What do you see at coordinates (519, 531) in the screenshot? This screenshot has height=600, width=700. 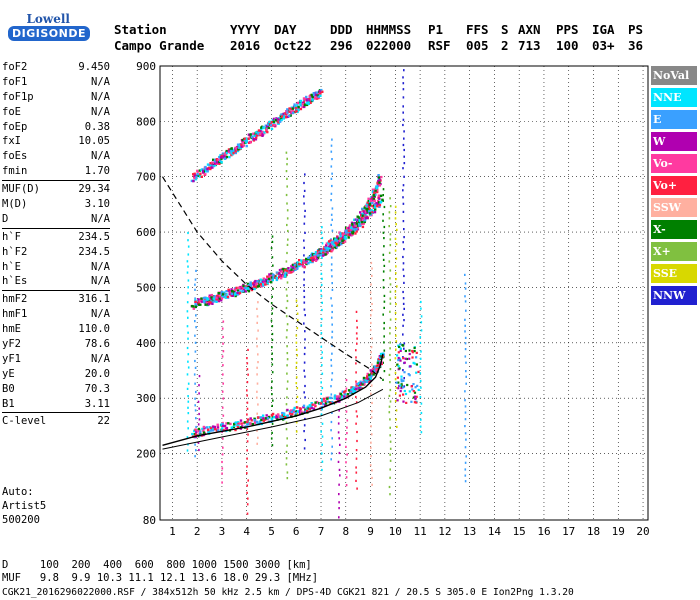 I see `x-tick-label: 15` at bounding box center [519, 531].